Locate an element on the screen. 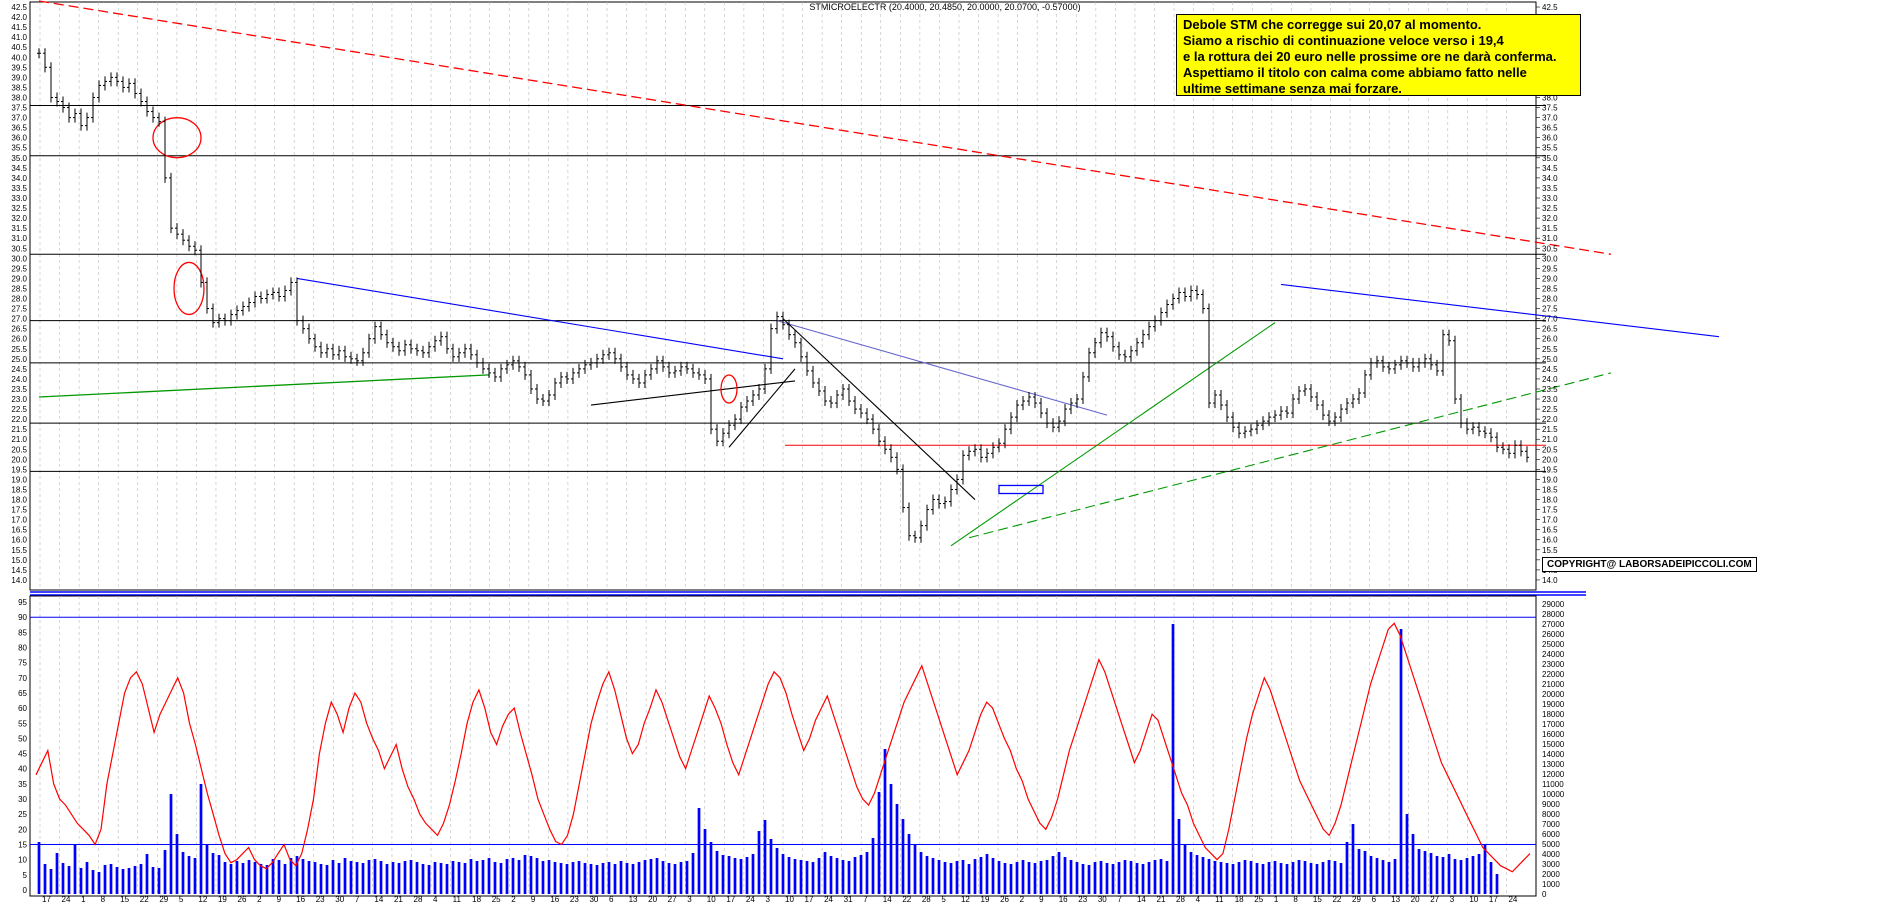 This screenshot has height=907, width=1890. volume-tick-label: 22000 is located at coordinates (1553, 674).